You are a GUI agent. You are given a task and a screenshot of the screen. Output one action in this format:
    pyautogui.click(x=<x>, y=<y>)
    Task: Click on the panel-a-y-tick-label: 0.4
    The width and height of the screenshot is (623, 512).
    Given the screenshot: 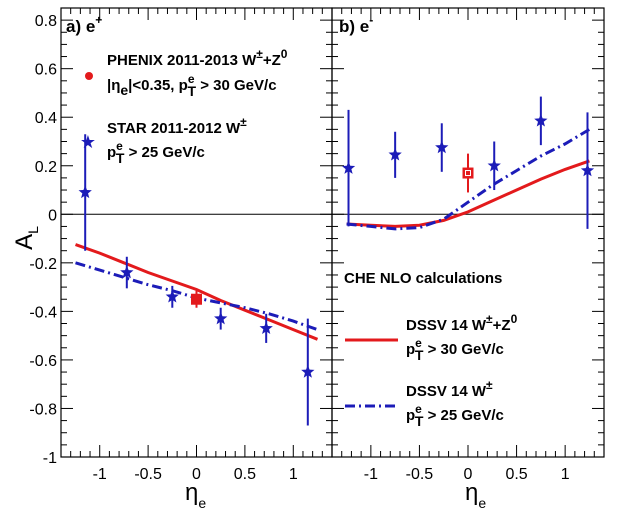 What is the action you would take?
    pyautogui.click(x=46, y=118)
    